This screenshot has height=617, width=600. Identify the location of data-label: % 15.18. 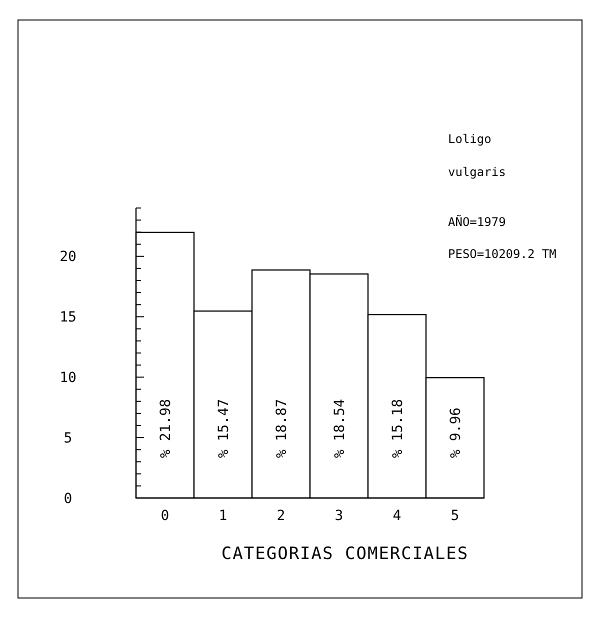
(398, 428).